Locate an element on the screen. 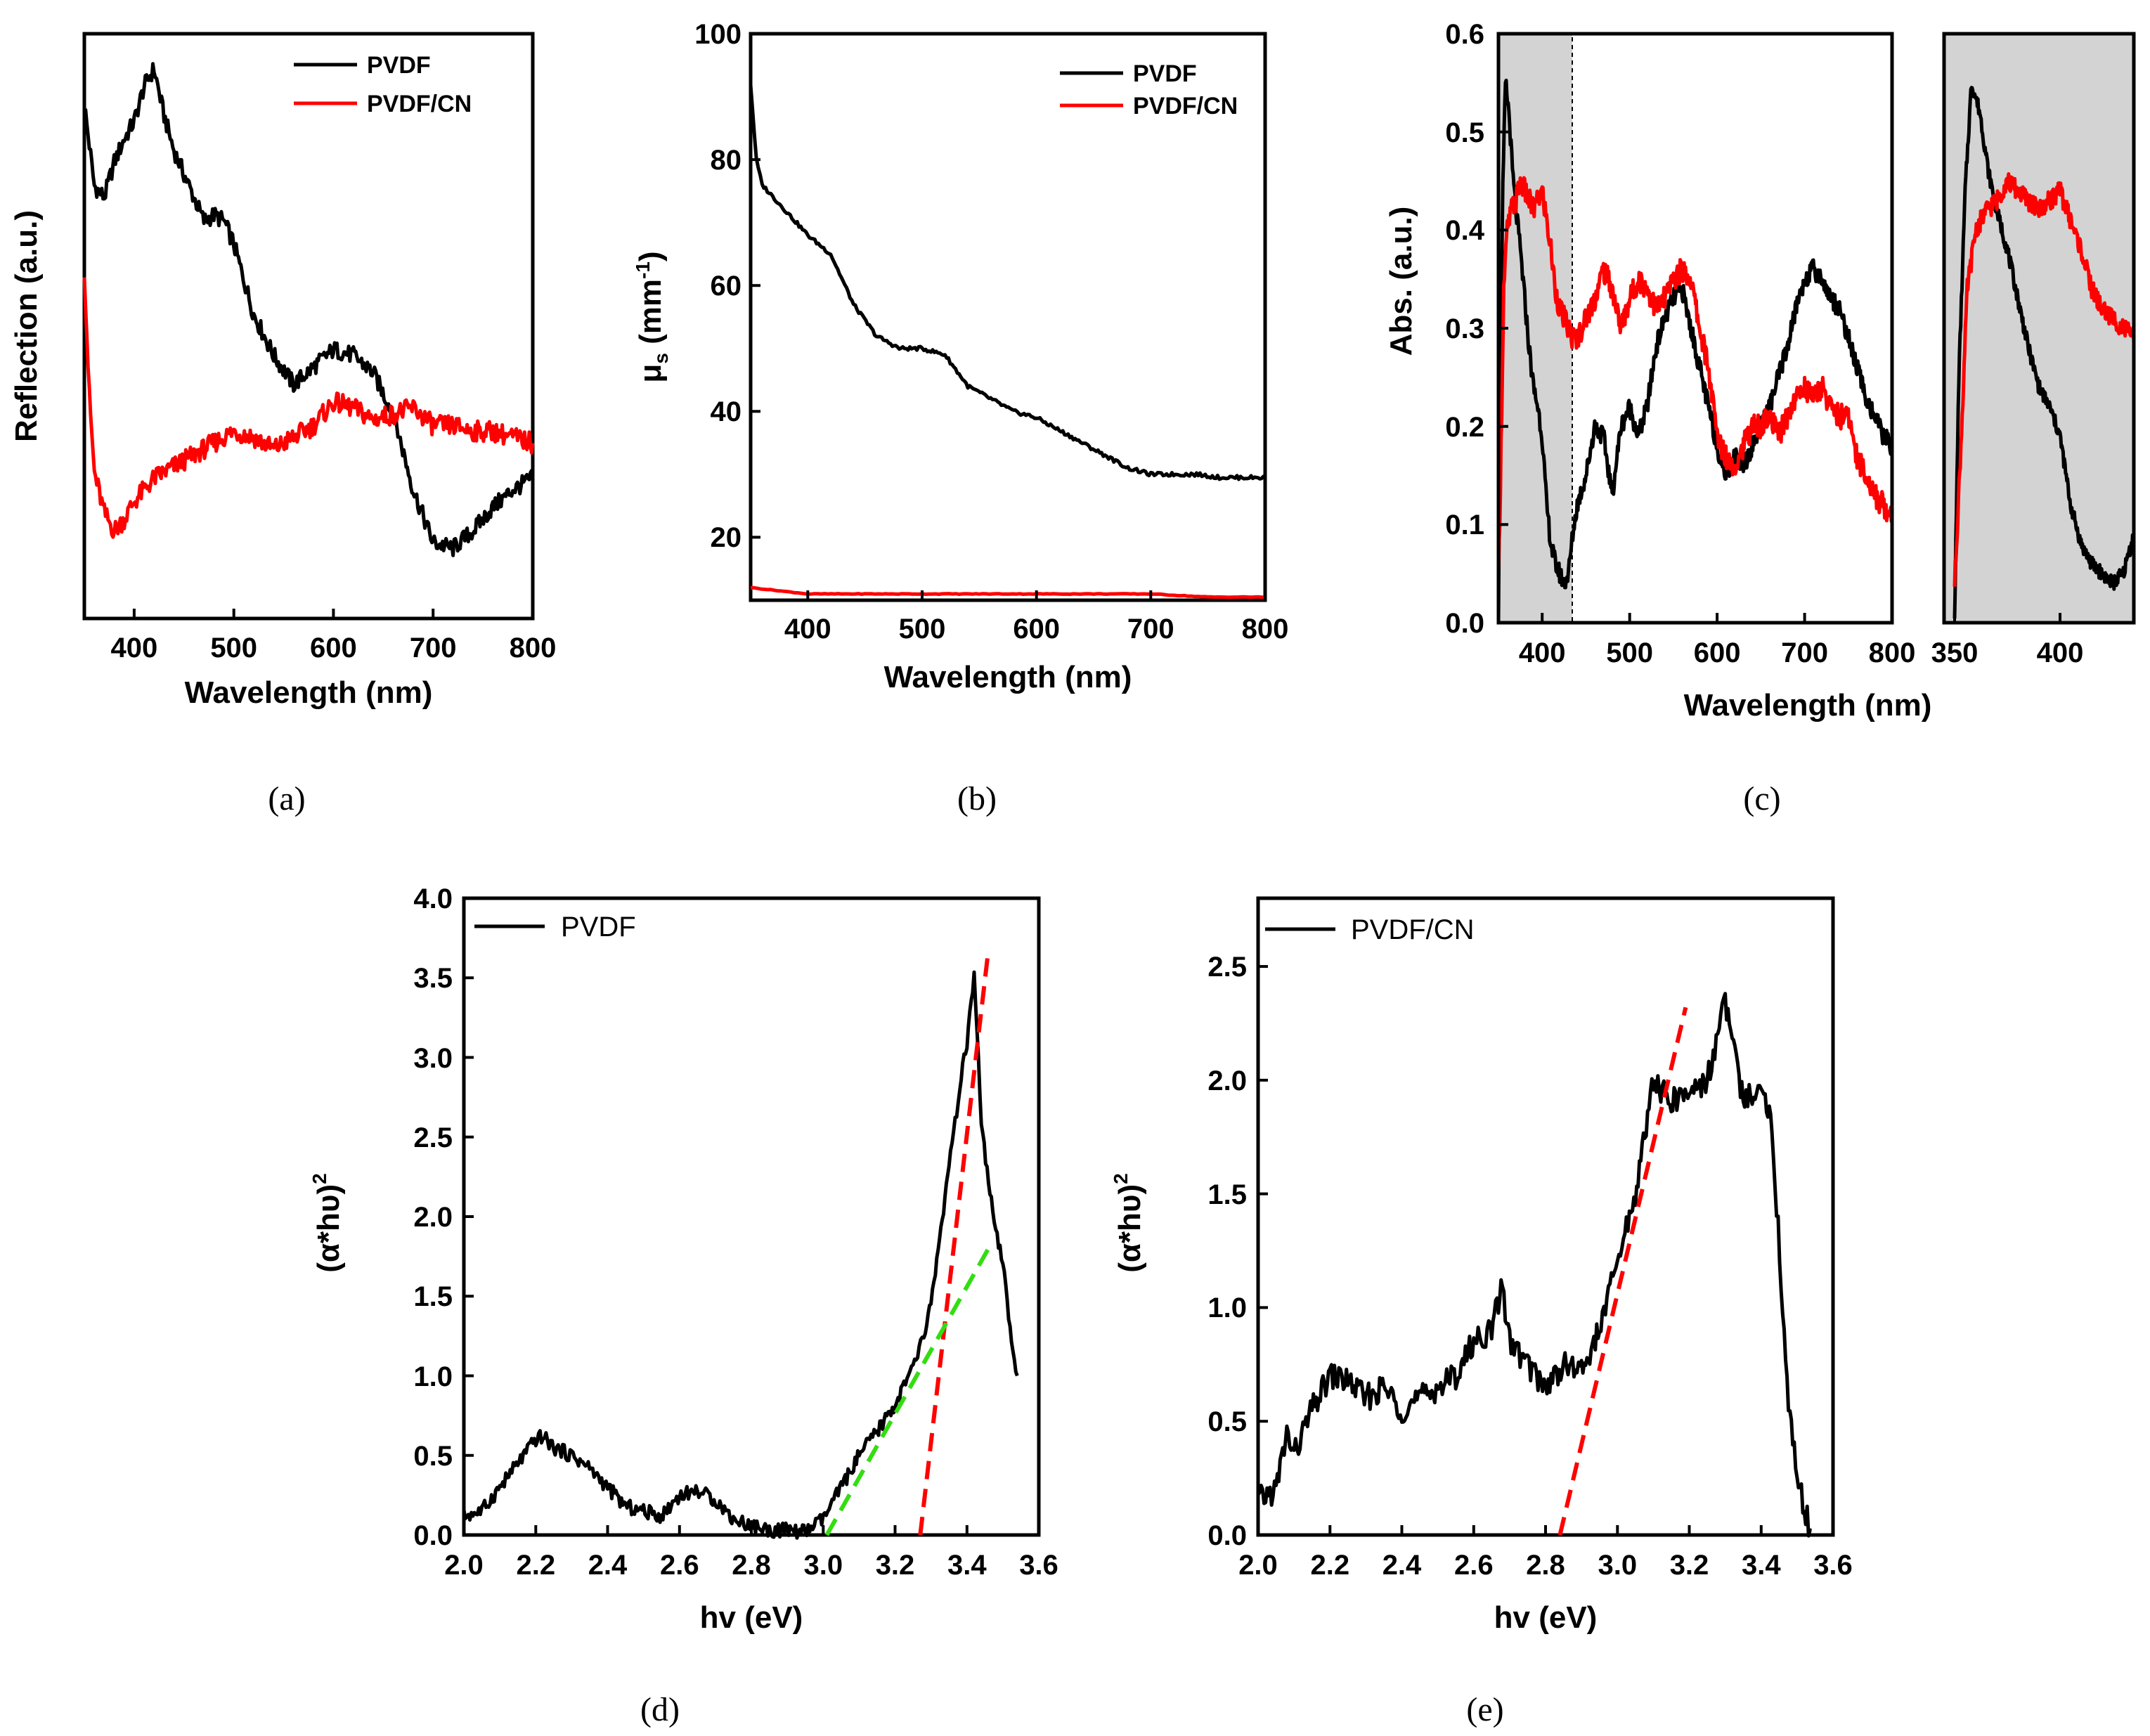 Image resolution: width=2150 pixels, height=1736 pixels. panel-d-xticks: 2.0 2.2 2.4 2.6 2.8 3.0 3.2 3.4 3.6 is located at coordinates (751, 1553).